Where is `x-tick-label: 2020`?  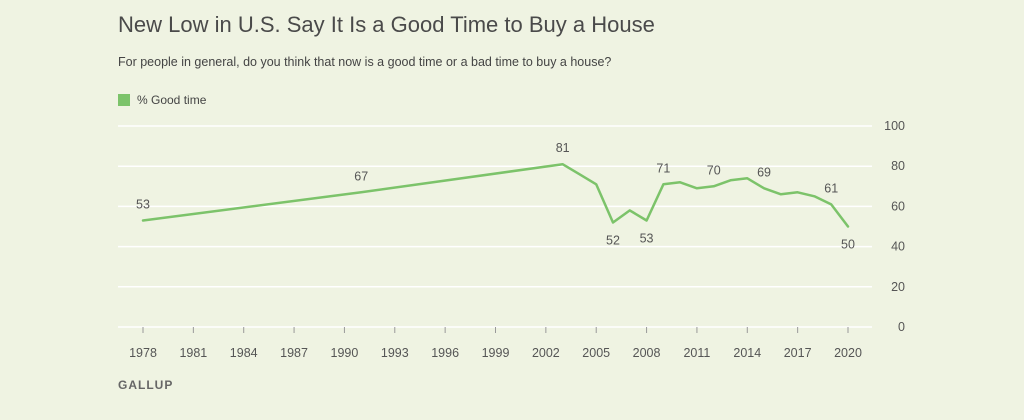
x-tick-label: 2020 is located at coordinates (848, 353).